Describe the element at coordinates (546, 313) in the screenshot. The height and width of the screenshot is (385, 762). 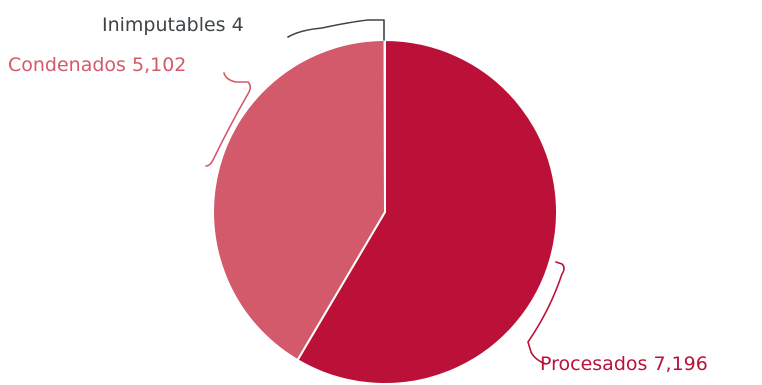
I see `leader-procesados` at that location.